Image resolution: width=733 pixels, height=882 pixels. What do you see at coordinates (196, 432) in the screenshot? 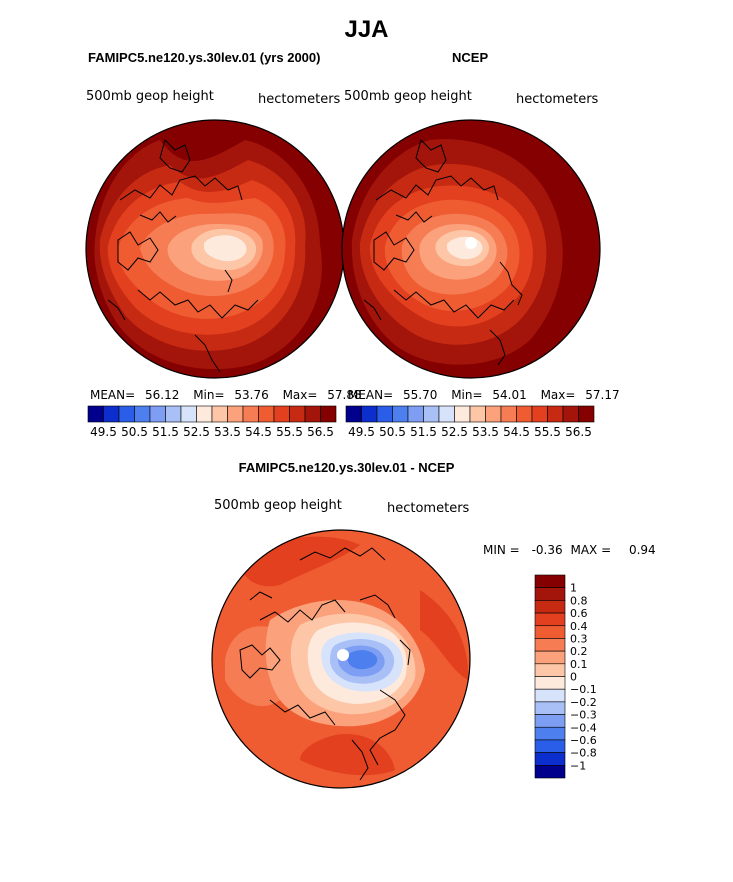
I see `left-colorbar-label-3: 52.5` at bounding box center [196, 432].